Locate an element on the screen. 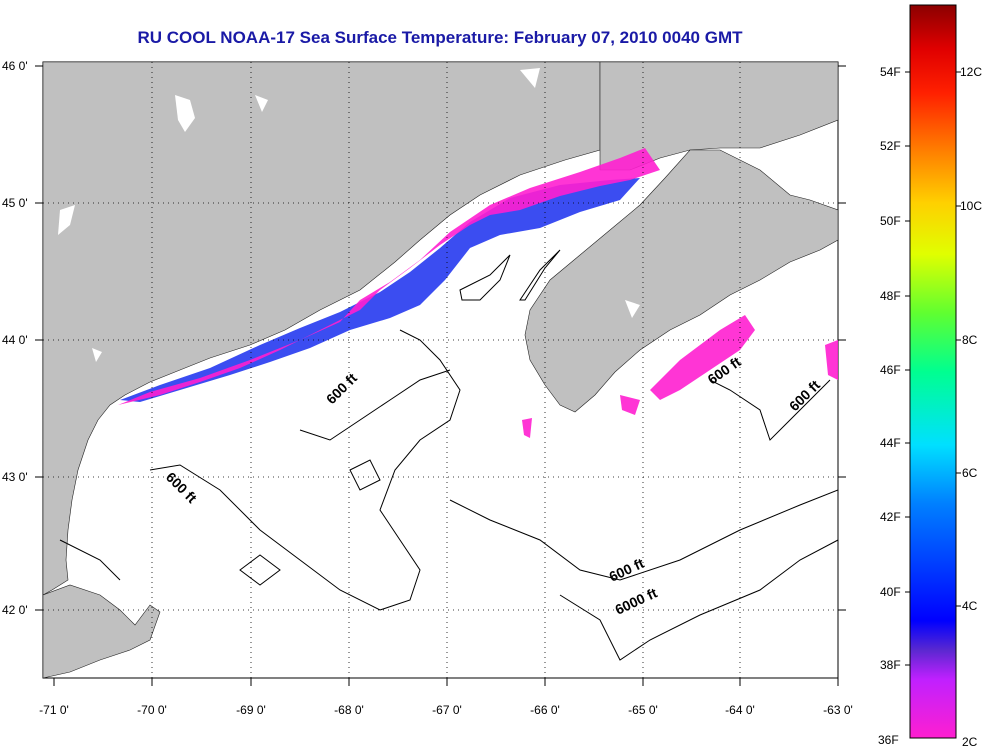 This screenshot has width=984, height=754. celsius-label: 2C is located at coordinates (970, 742).